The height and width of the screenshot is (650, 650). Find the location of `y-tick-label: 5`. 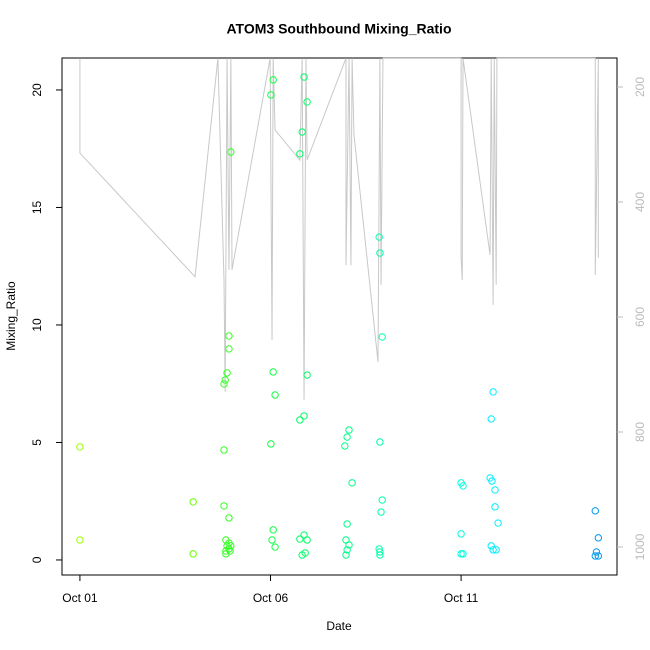

y-tick-label: 5 is located at coordinates (37, 442).